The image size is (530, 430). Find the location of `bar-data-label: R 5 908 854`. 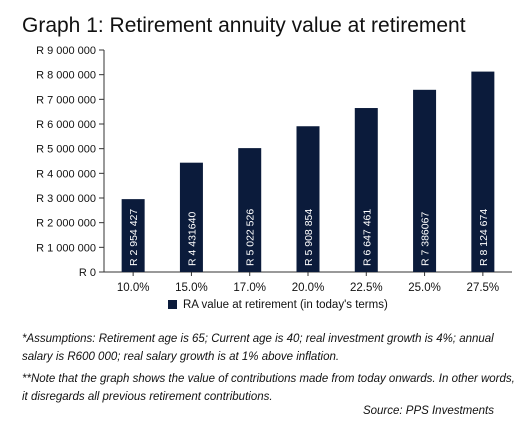

bar-data-label: R 5 908 854 is located at coordinates (309, 237).